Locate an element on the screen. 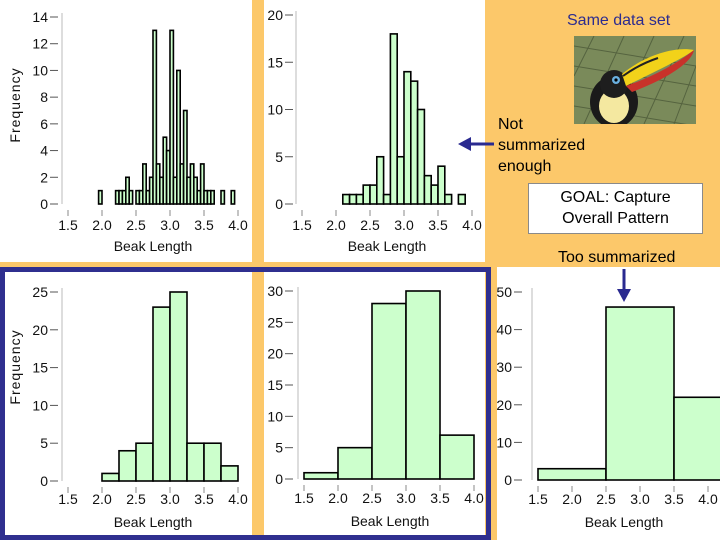 This screenshot has width=720, height=540. y-tick-label: 40 is located at coordinates (504, 330).